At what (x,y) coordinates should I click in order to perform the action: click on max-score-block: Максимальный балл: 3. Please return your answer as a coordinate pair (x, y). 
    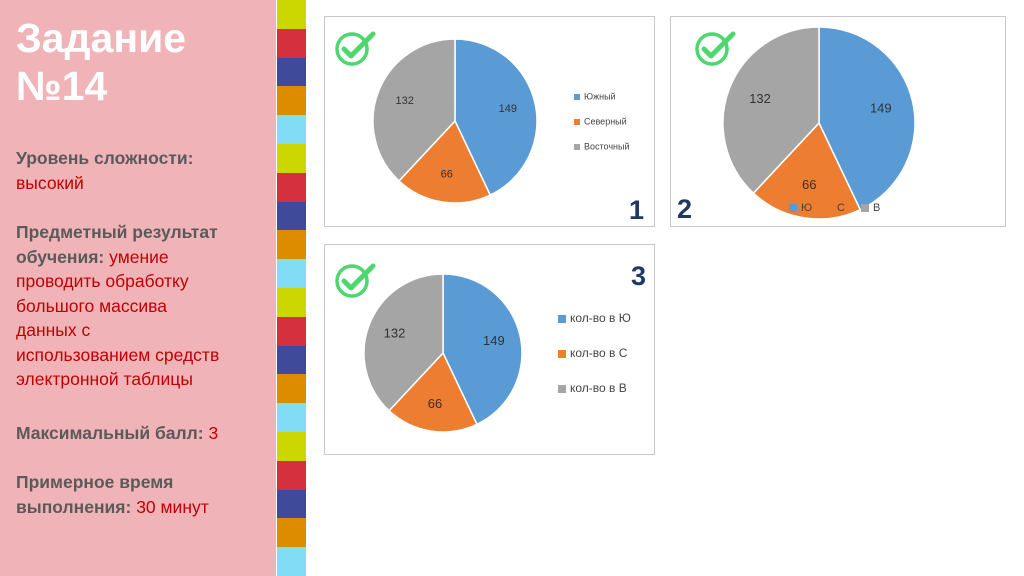
    Looking at the image, I should click on (144, 433).